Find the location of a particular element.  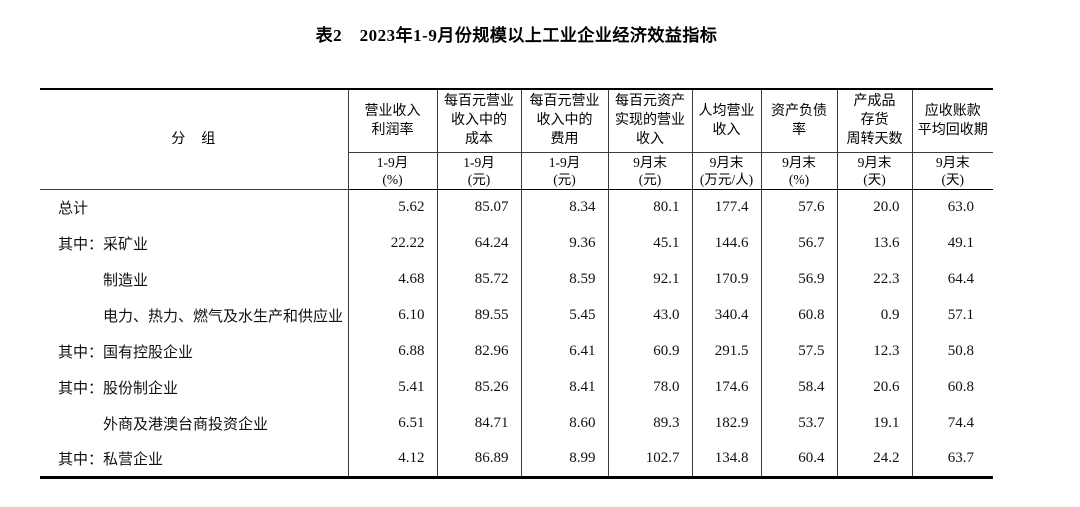

column-header: 产成品 存货 周转天数 is located at coordinates (874, 121).